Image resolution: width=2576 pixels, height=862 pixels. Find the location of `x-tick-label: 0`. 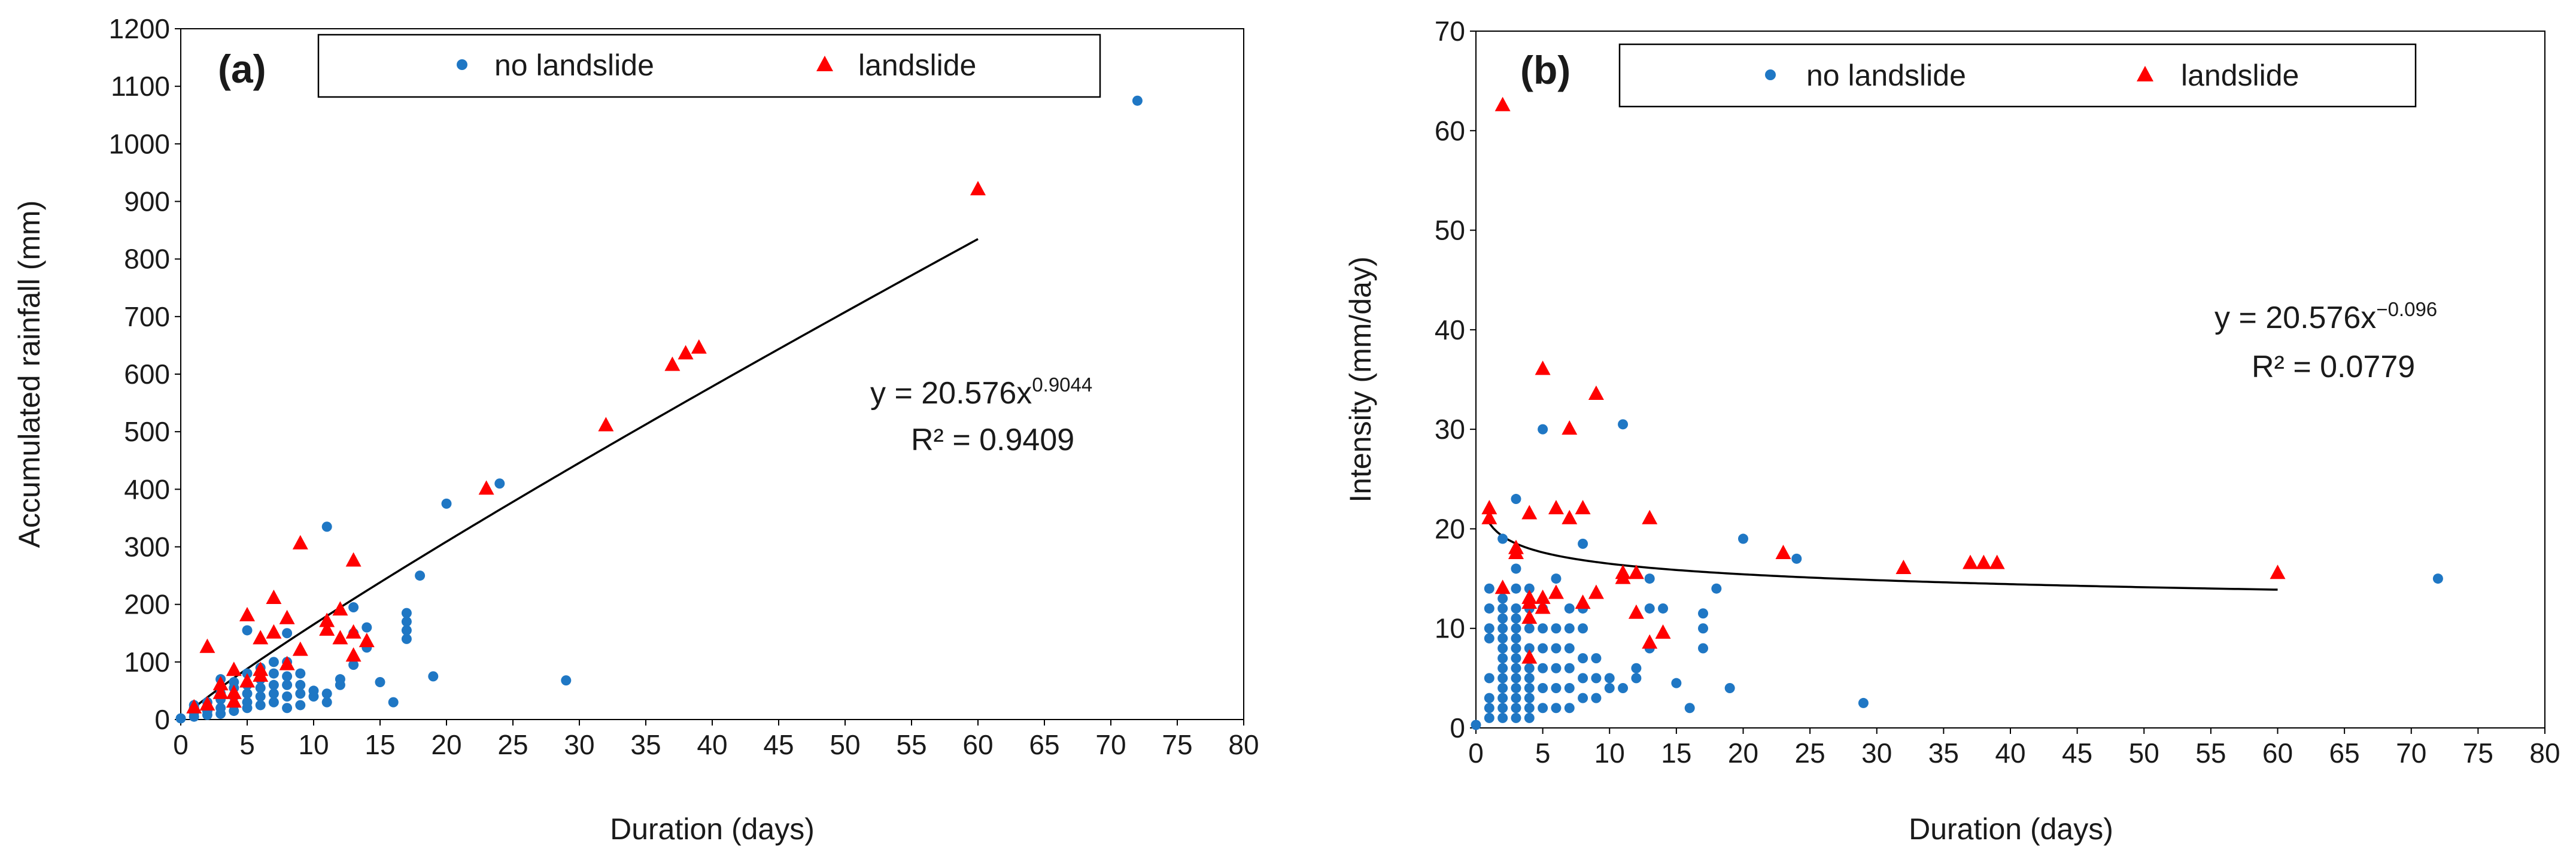

x-tick-label: 0 is located at coordinates (181, 744).